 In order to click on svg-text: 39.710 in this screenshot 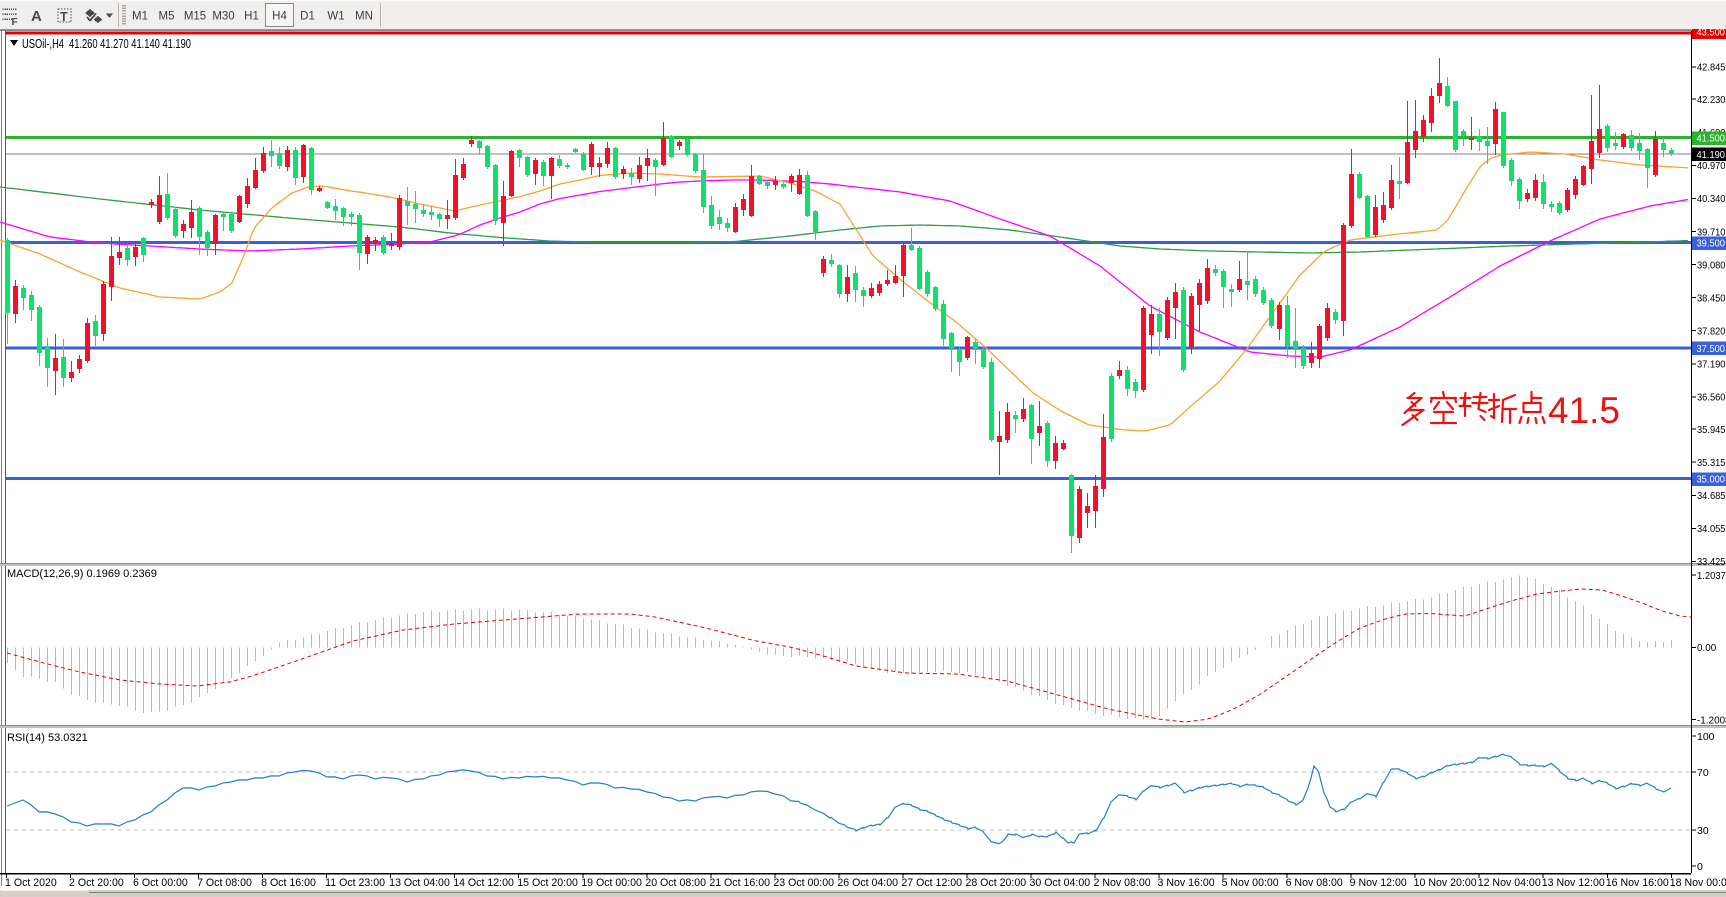, I will do `click(1711, 232)`.